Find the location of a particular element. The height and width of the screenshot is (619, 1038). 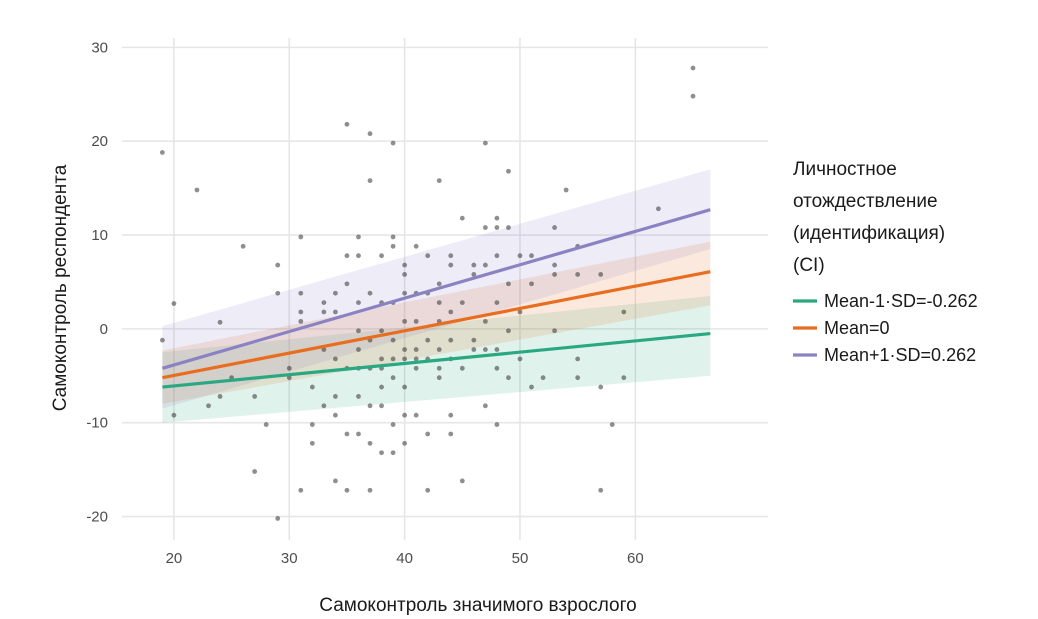

x-axis-title: Самоконтроль значимого взрослого is located at coordinates (477, 605).